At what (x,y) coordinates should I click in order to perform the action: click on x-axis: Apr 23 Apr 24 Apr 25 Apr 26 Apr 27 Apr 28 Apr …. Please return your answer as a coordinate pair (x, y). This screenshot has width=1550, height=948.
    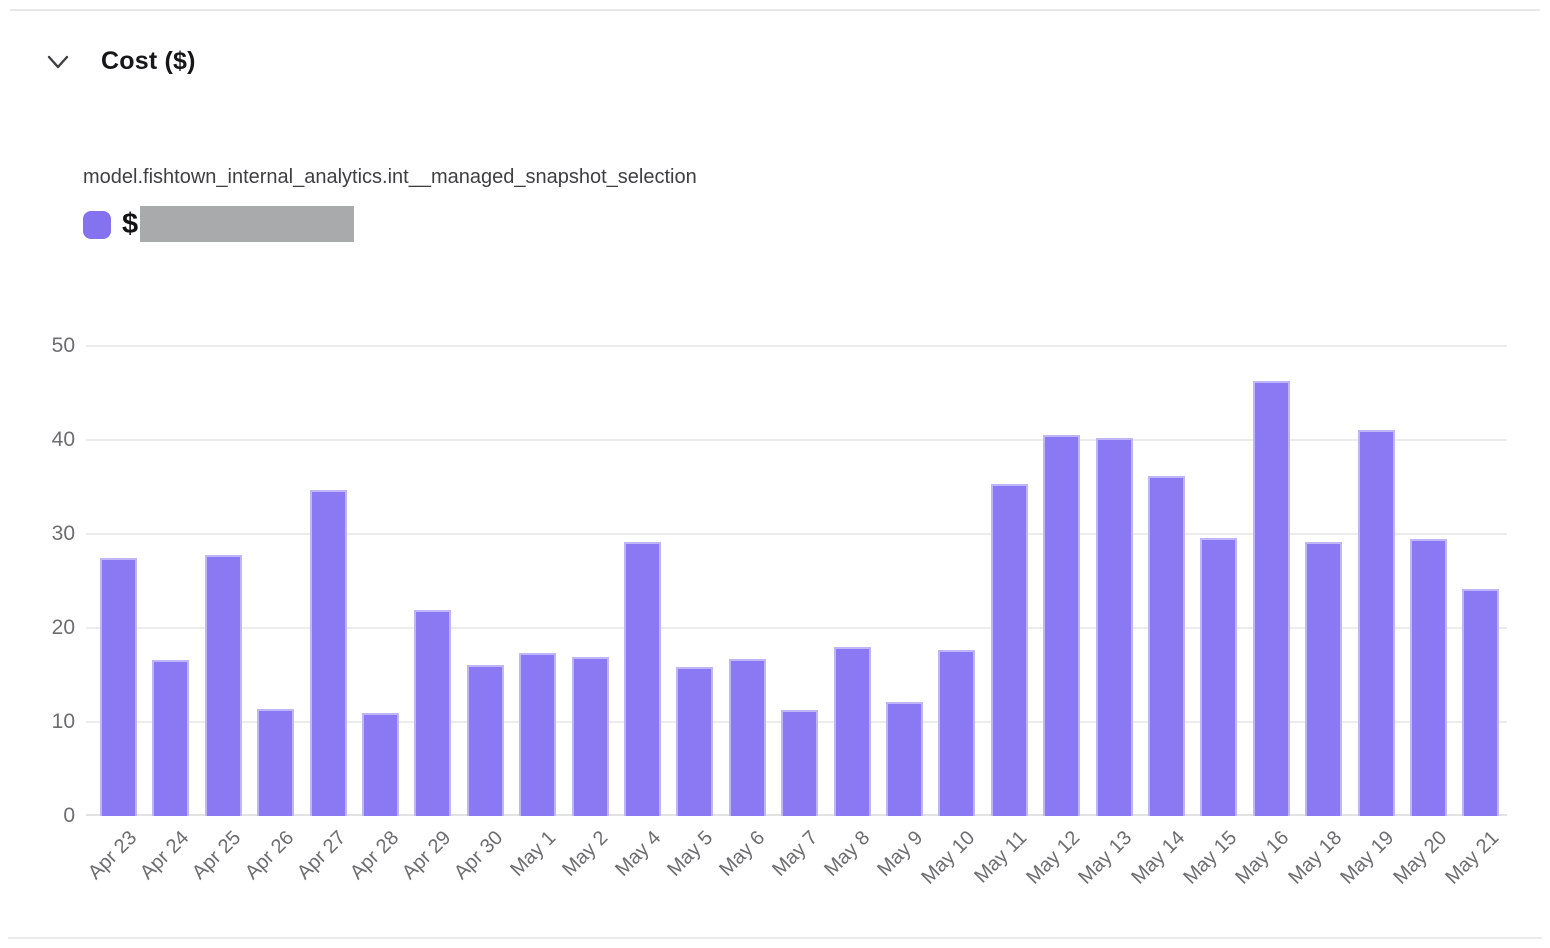
    Looking at the image, I should click on (795, 879).